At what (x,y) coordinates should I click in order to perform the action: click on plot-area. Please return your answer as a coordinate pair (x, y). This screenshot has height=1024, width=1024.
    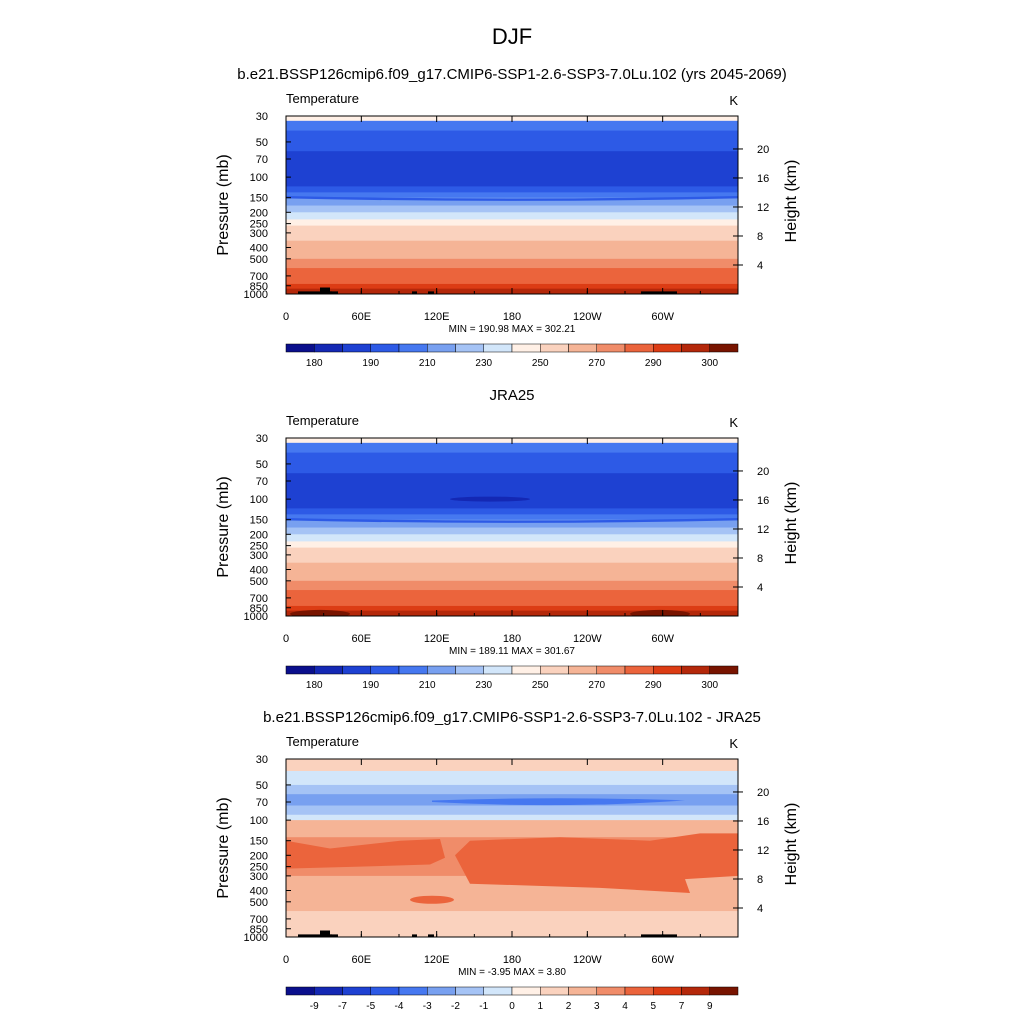
    Looking at the image, I should click on (512, 205).